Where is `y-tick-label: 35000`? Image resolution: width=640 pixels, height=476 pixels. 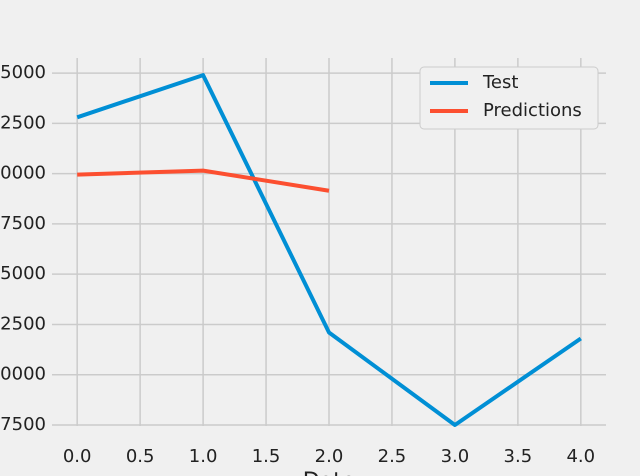
y-tick-label: 35000 is located at coordinates (23, 72).